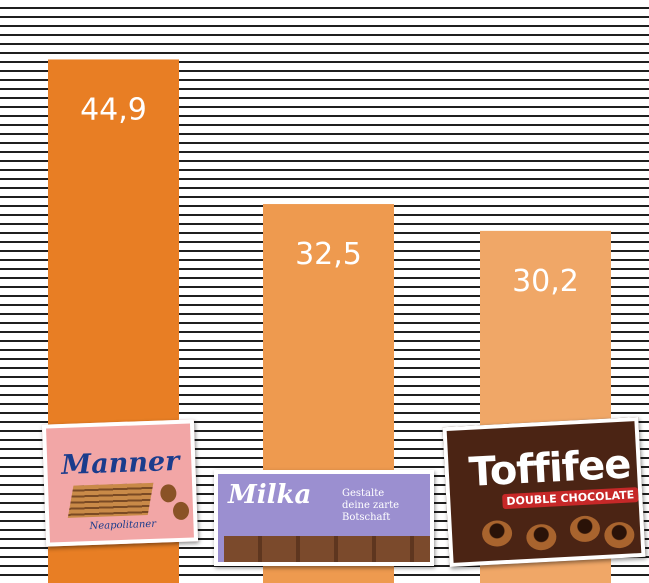 Image resolution: width=649 pixels, height=583 pixels. Describe the element at coordinates (113, 109) in the screenshot. I see `bar-value-label: 44,9` at that location.